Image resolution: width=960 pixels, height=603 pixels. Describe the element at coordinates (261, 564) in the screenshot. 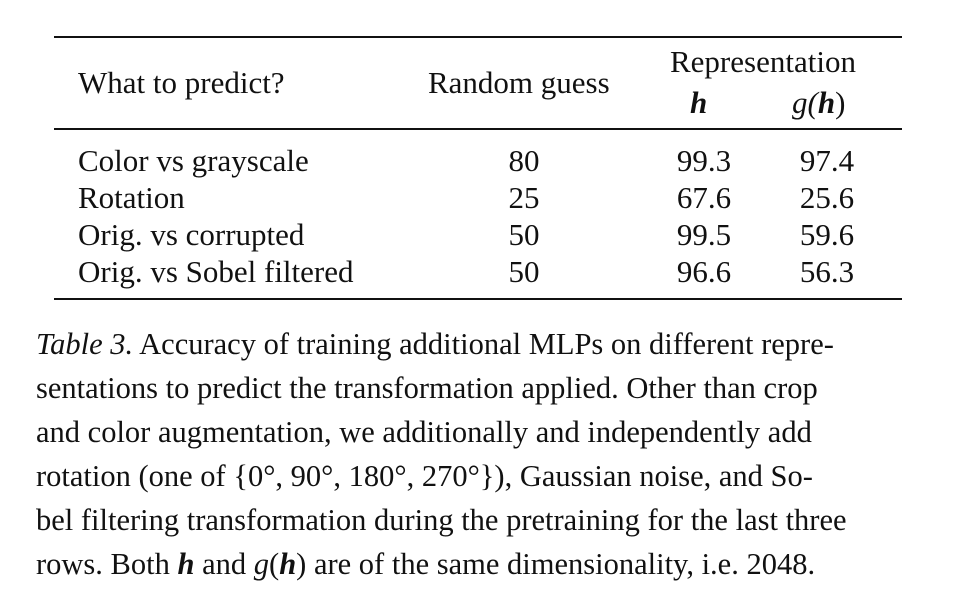

I see `caption-g: g` at that location.